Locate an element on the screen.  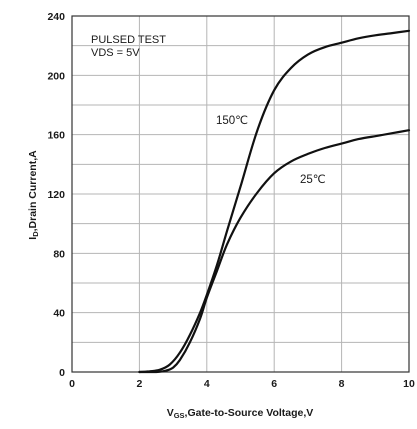
y-tick-label: 40 is located at coordinates (59, 314).